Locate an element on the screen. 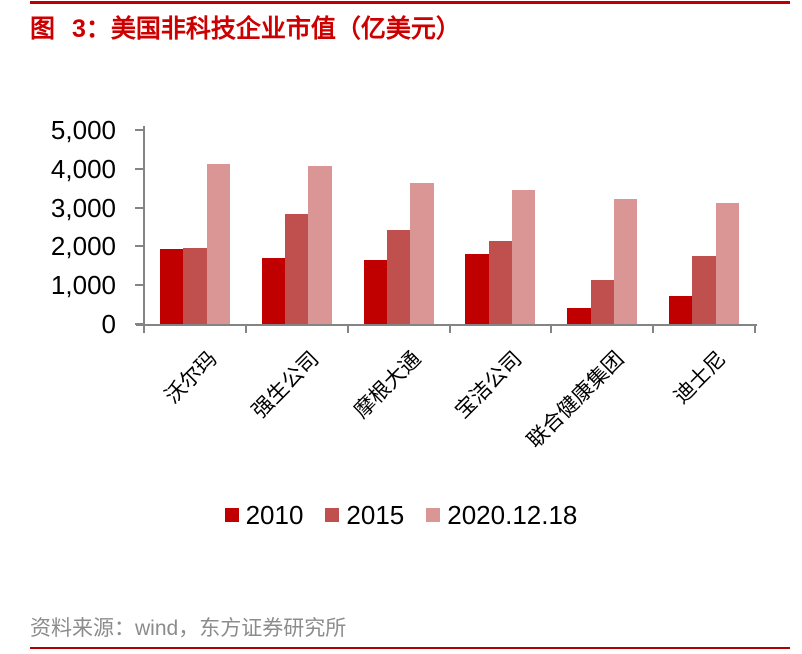  bar-2010-摩根大通 is located at coordinates (375, 291).